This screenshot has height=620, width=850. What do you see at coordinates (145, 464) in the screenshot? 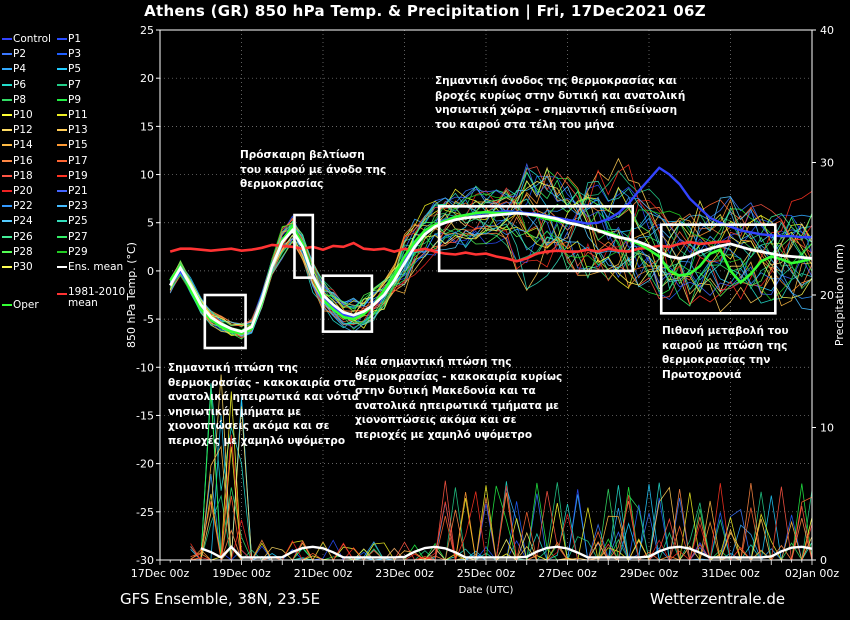
I see `y-tick-label: -20` at bounding box center [145, 464].